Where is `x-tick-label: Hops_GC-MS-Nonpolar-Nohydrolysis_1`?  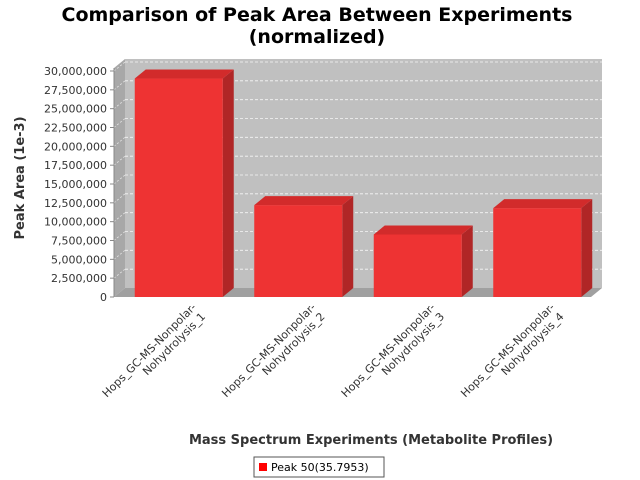
x-tick-label: Hops_GC-MS-Nonpolar-Nohydrolysis_1 is located at coordinates (154, 355).